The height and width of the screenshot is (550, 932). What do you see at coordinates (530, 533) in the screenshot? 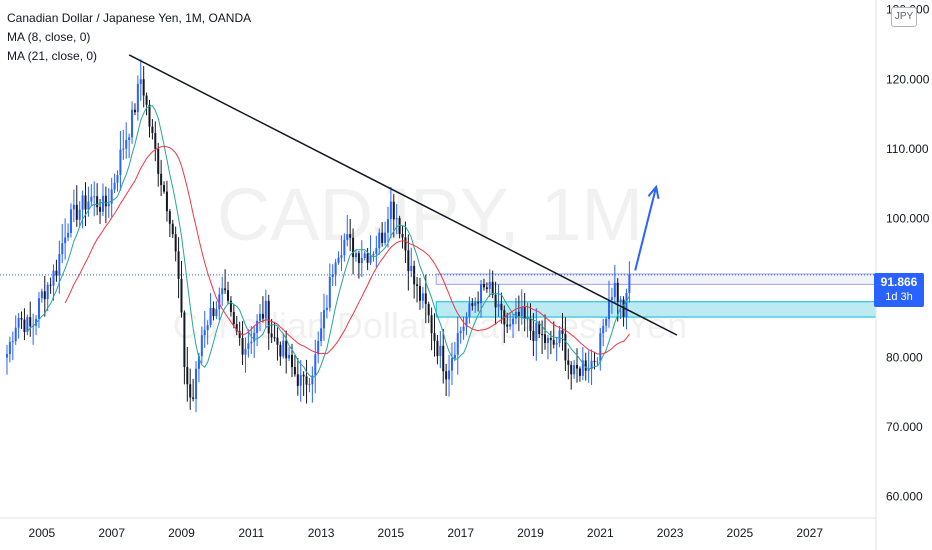
I see `x-tick-label: 2019` at bounding box center [530, 533].